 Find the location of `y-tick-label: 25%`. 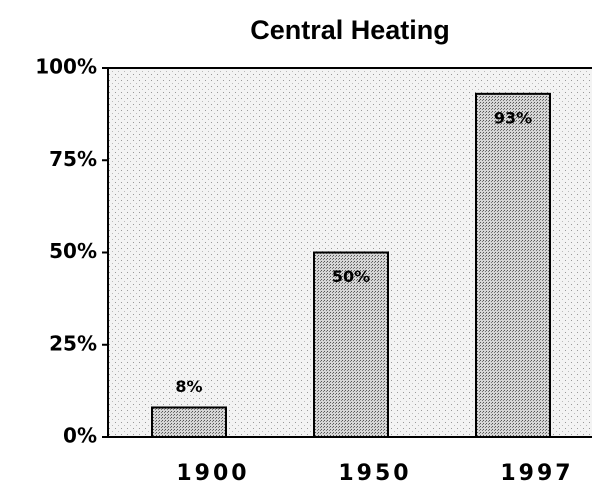

y-tick-label: 25% is located at coordinates (73, 343).